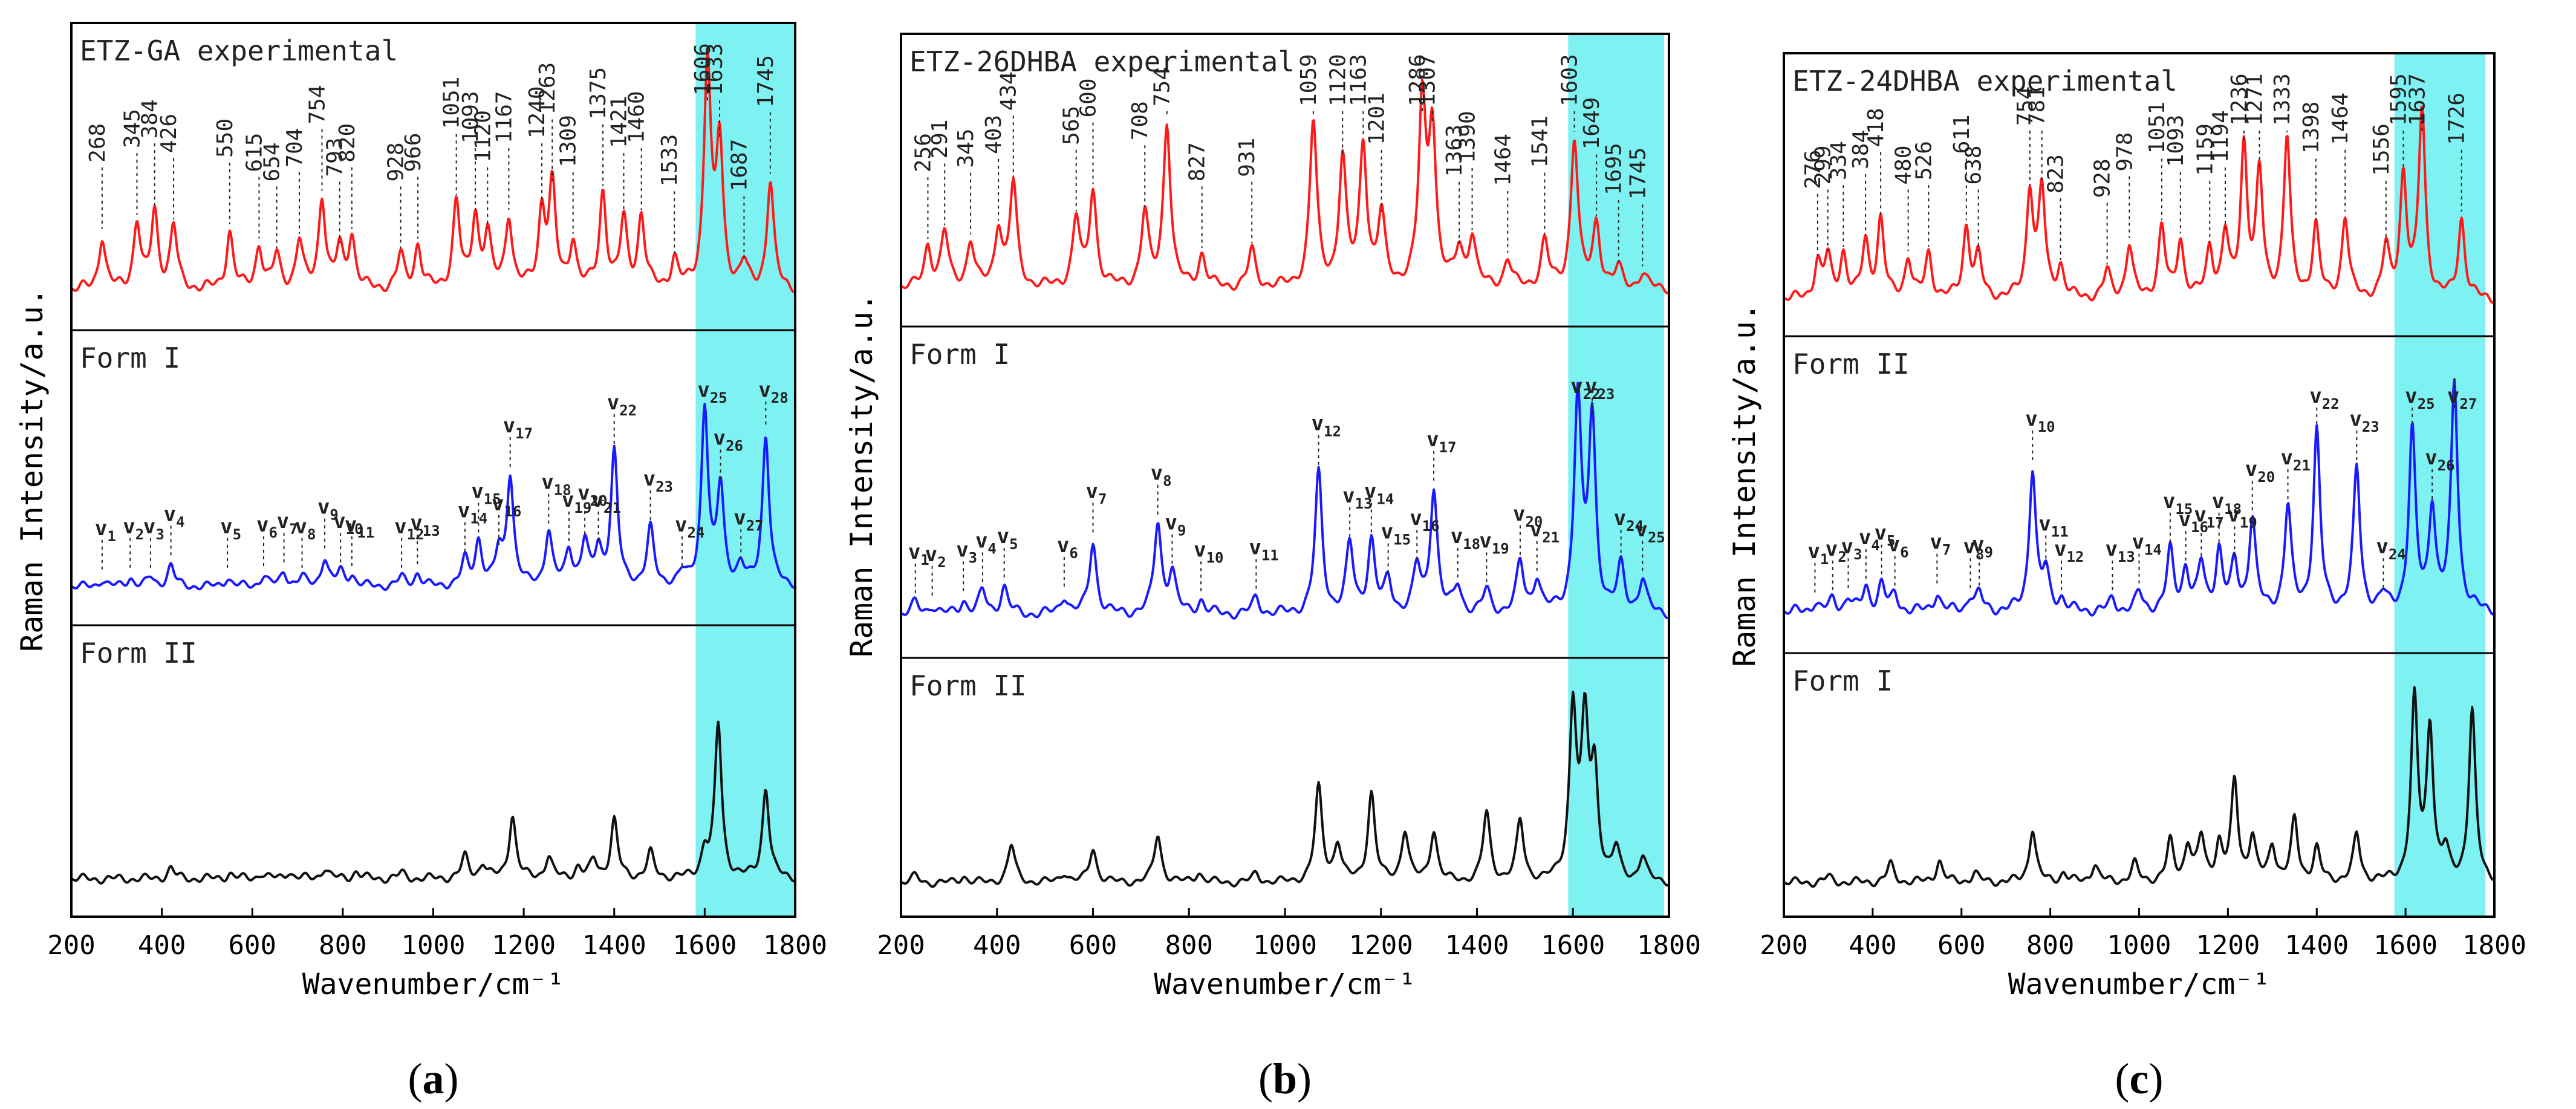 This screenshot has height=1109, width=2576. I want to click on peak-label: 550, so click(226, 138).